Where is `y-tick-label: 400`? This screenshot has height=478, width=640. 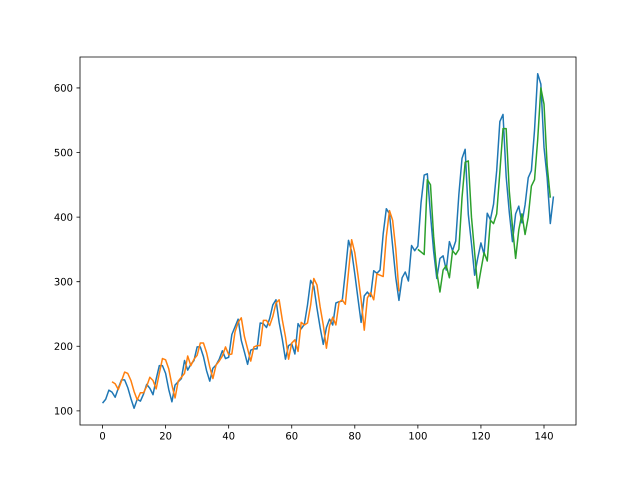
y-tick-label: 400 is located at coordinates (63, 217).